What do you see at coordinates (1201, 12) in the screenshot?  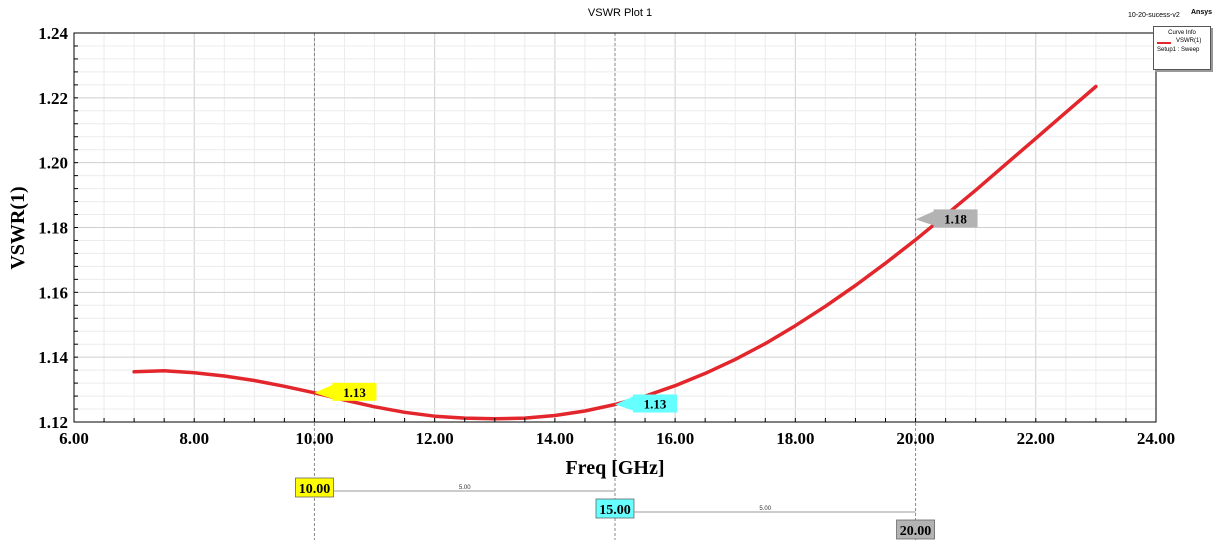 I see `brand-name: Ansys` at bounding box center [1201, 12].